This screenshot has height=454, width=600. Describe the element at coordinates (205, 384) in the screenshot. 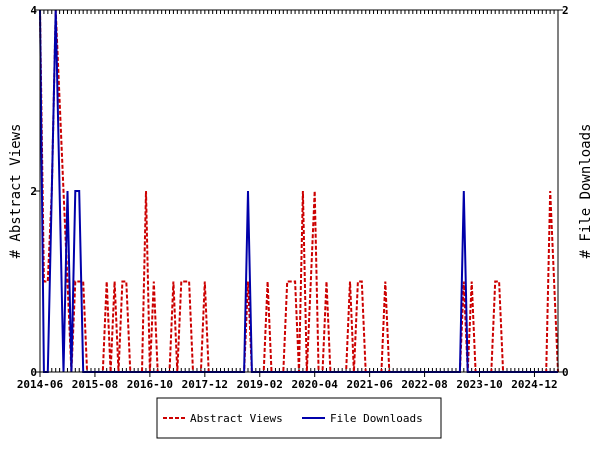

I see `x-tick-label: 2017-12` at that location.